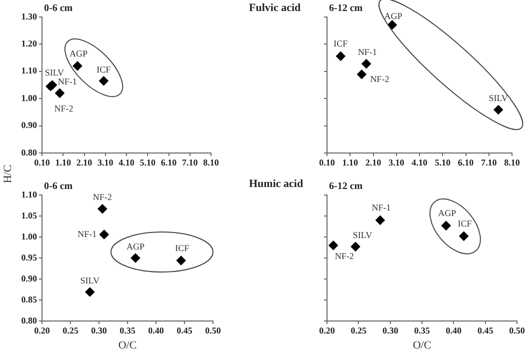 This screenshot has height=354, width=529. I want to click on y-tick-label: 0.85, so click(29, 299).